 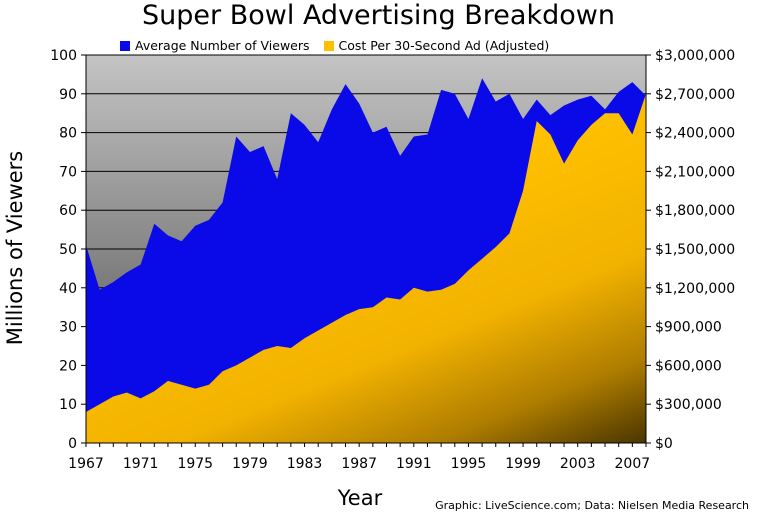 What do you see at coordinates (695, 289) in the screenshot?
I see `right-tick-label: $1,200,000` at bounding box center [695, 289].